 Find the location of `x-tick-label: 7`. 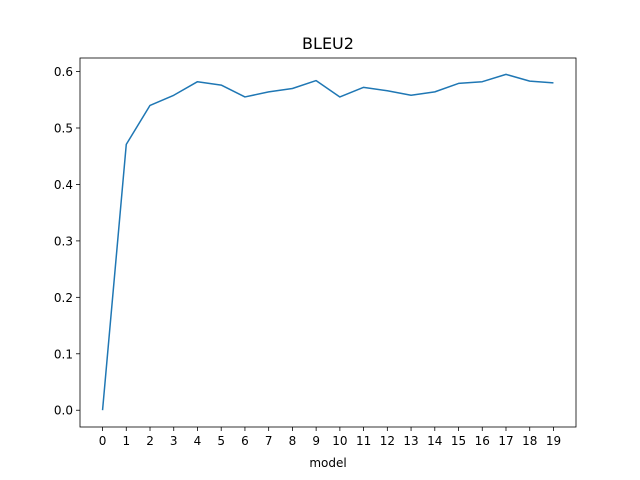

x-tick-label: 7 is located at coordinates (269, 441).